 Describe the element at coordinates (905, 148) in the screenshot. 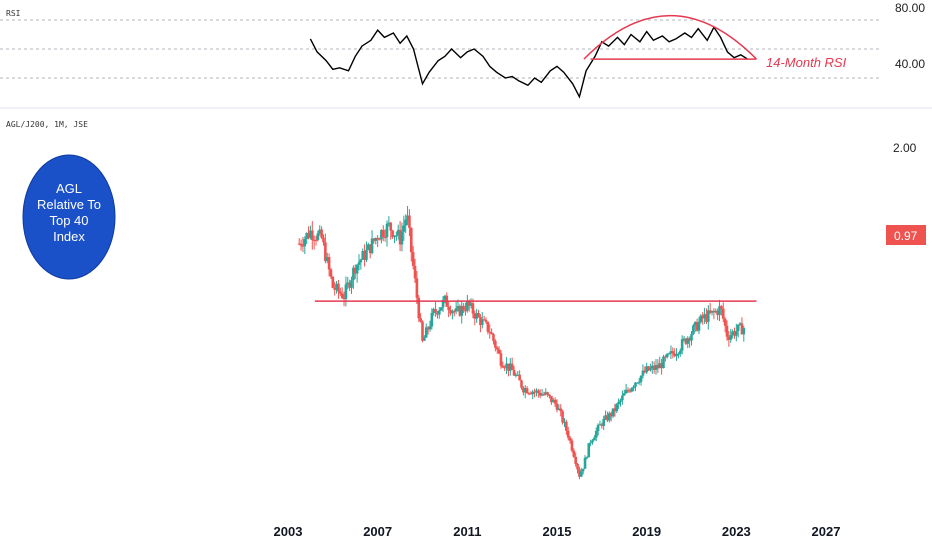

I see `price-y-tick-top: 2.00` at that location.